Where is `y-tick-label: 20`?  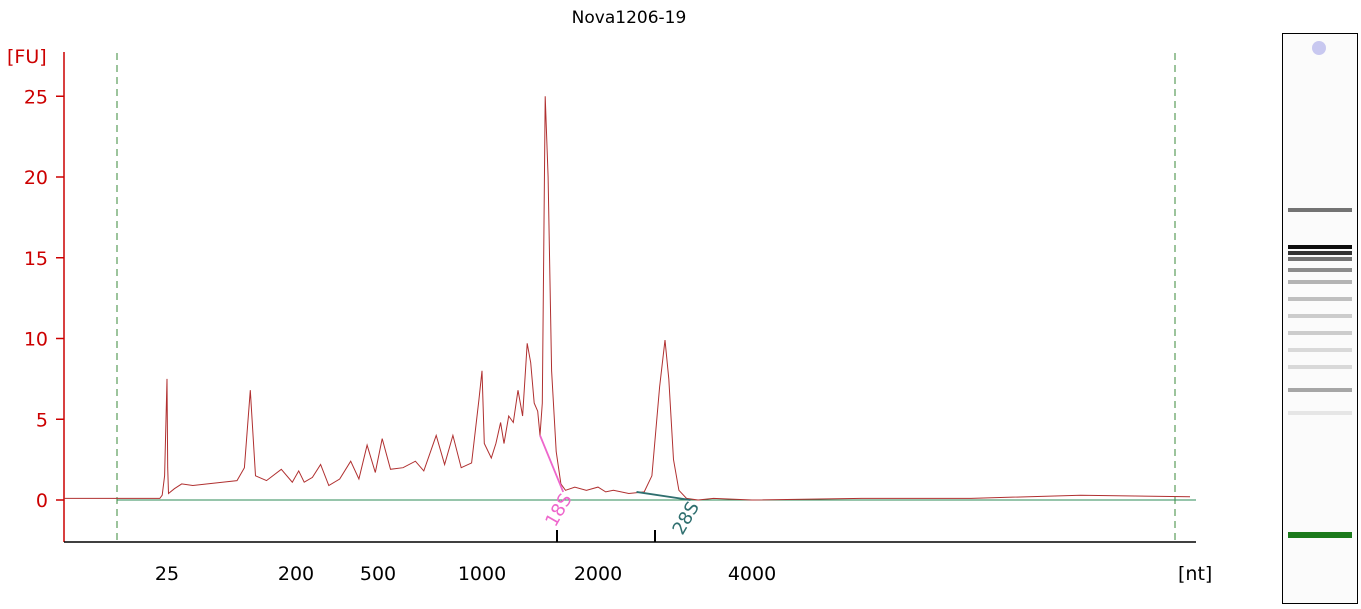 y-tick-label: 20 is located at coordinates (36, 178).